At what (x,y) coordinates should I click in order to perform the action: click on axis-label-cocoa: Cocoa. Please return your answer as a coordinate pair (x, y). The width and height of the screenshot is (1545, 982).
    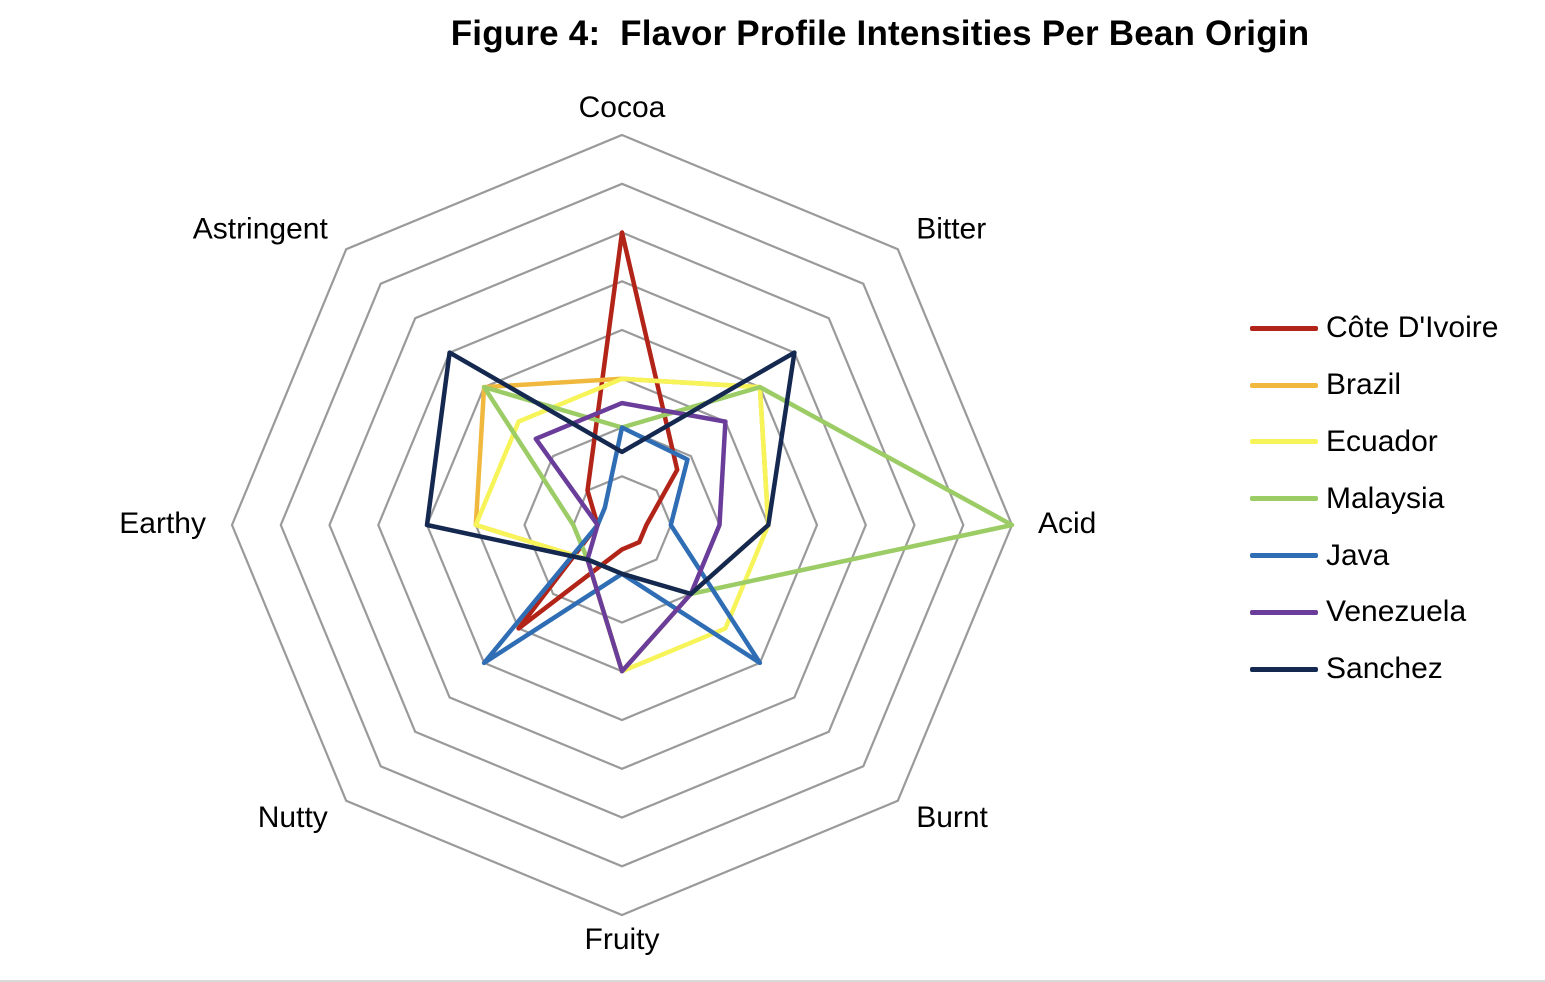
    Looking at the image, I should click on (622, 107).